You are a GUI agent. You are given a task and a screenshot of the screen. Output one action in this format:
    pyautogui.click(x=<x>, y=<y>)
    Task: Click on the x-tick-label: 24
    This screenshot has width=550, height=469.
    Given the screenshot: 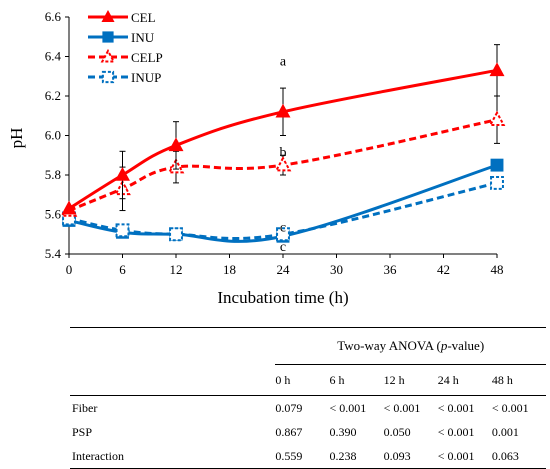 What is the action you would take?
    pyautogui.click(x=284, y=269)
    